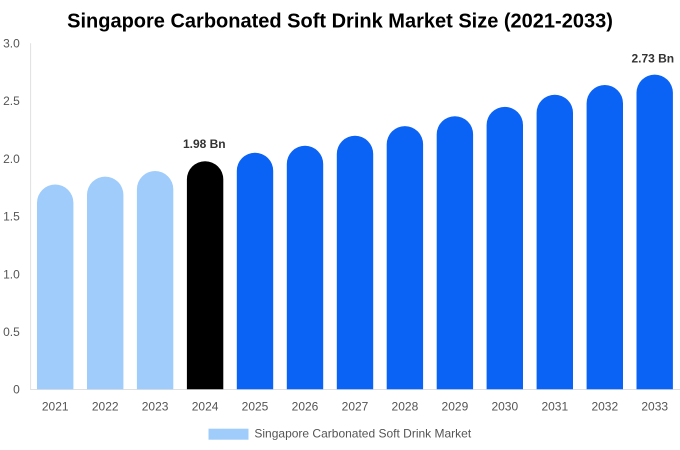 This screenshot has width=680, height=450. What do you see at coordinates (654, 407) in the screenshot?
I see `svg-text: 2033` at bounding box center [654, 407].